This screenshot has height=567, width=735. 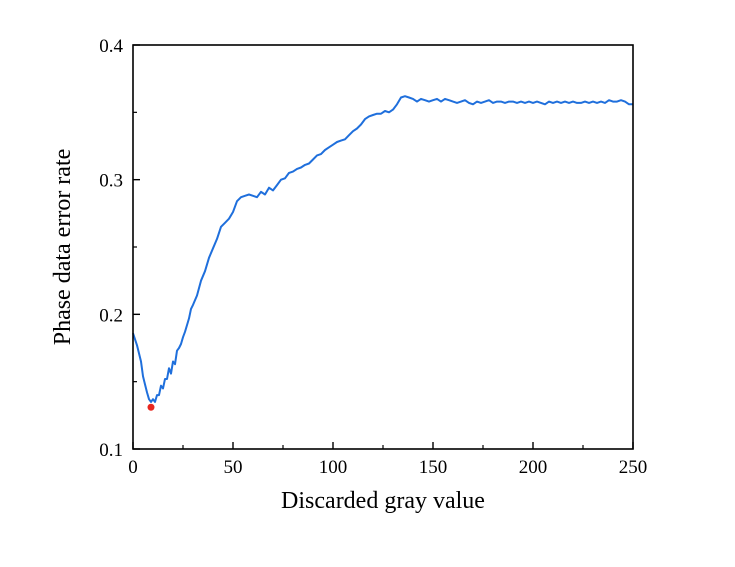 What do you see at coordinates (533, 467) in the screenshot?
I see `x-tick-label: 200` at bounding box center [533, 467].